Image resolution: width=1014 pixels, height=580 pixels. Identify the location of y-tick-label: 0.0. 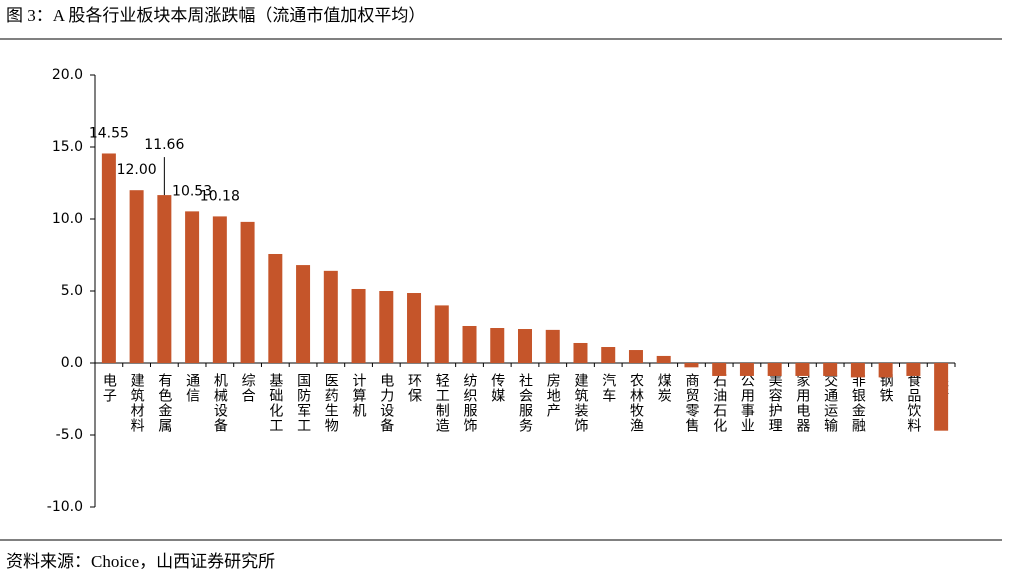
(72, 363).